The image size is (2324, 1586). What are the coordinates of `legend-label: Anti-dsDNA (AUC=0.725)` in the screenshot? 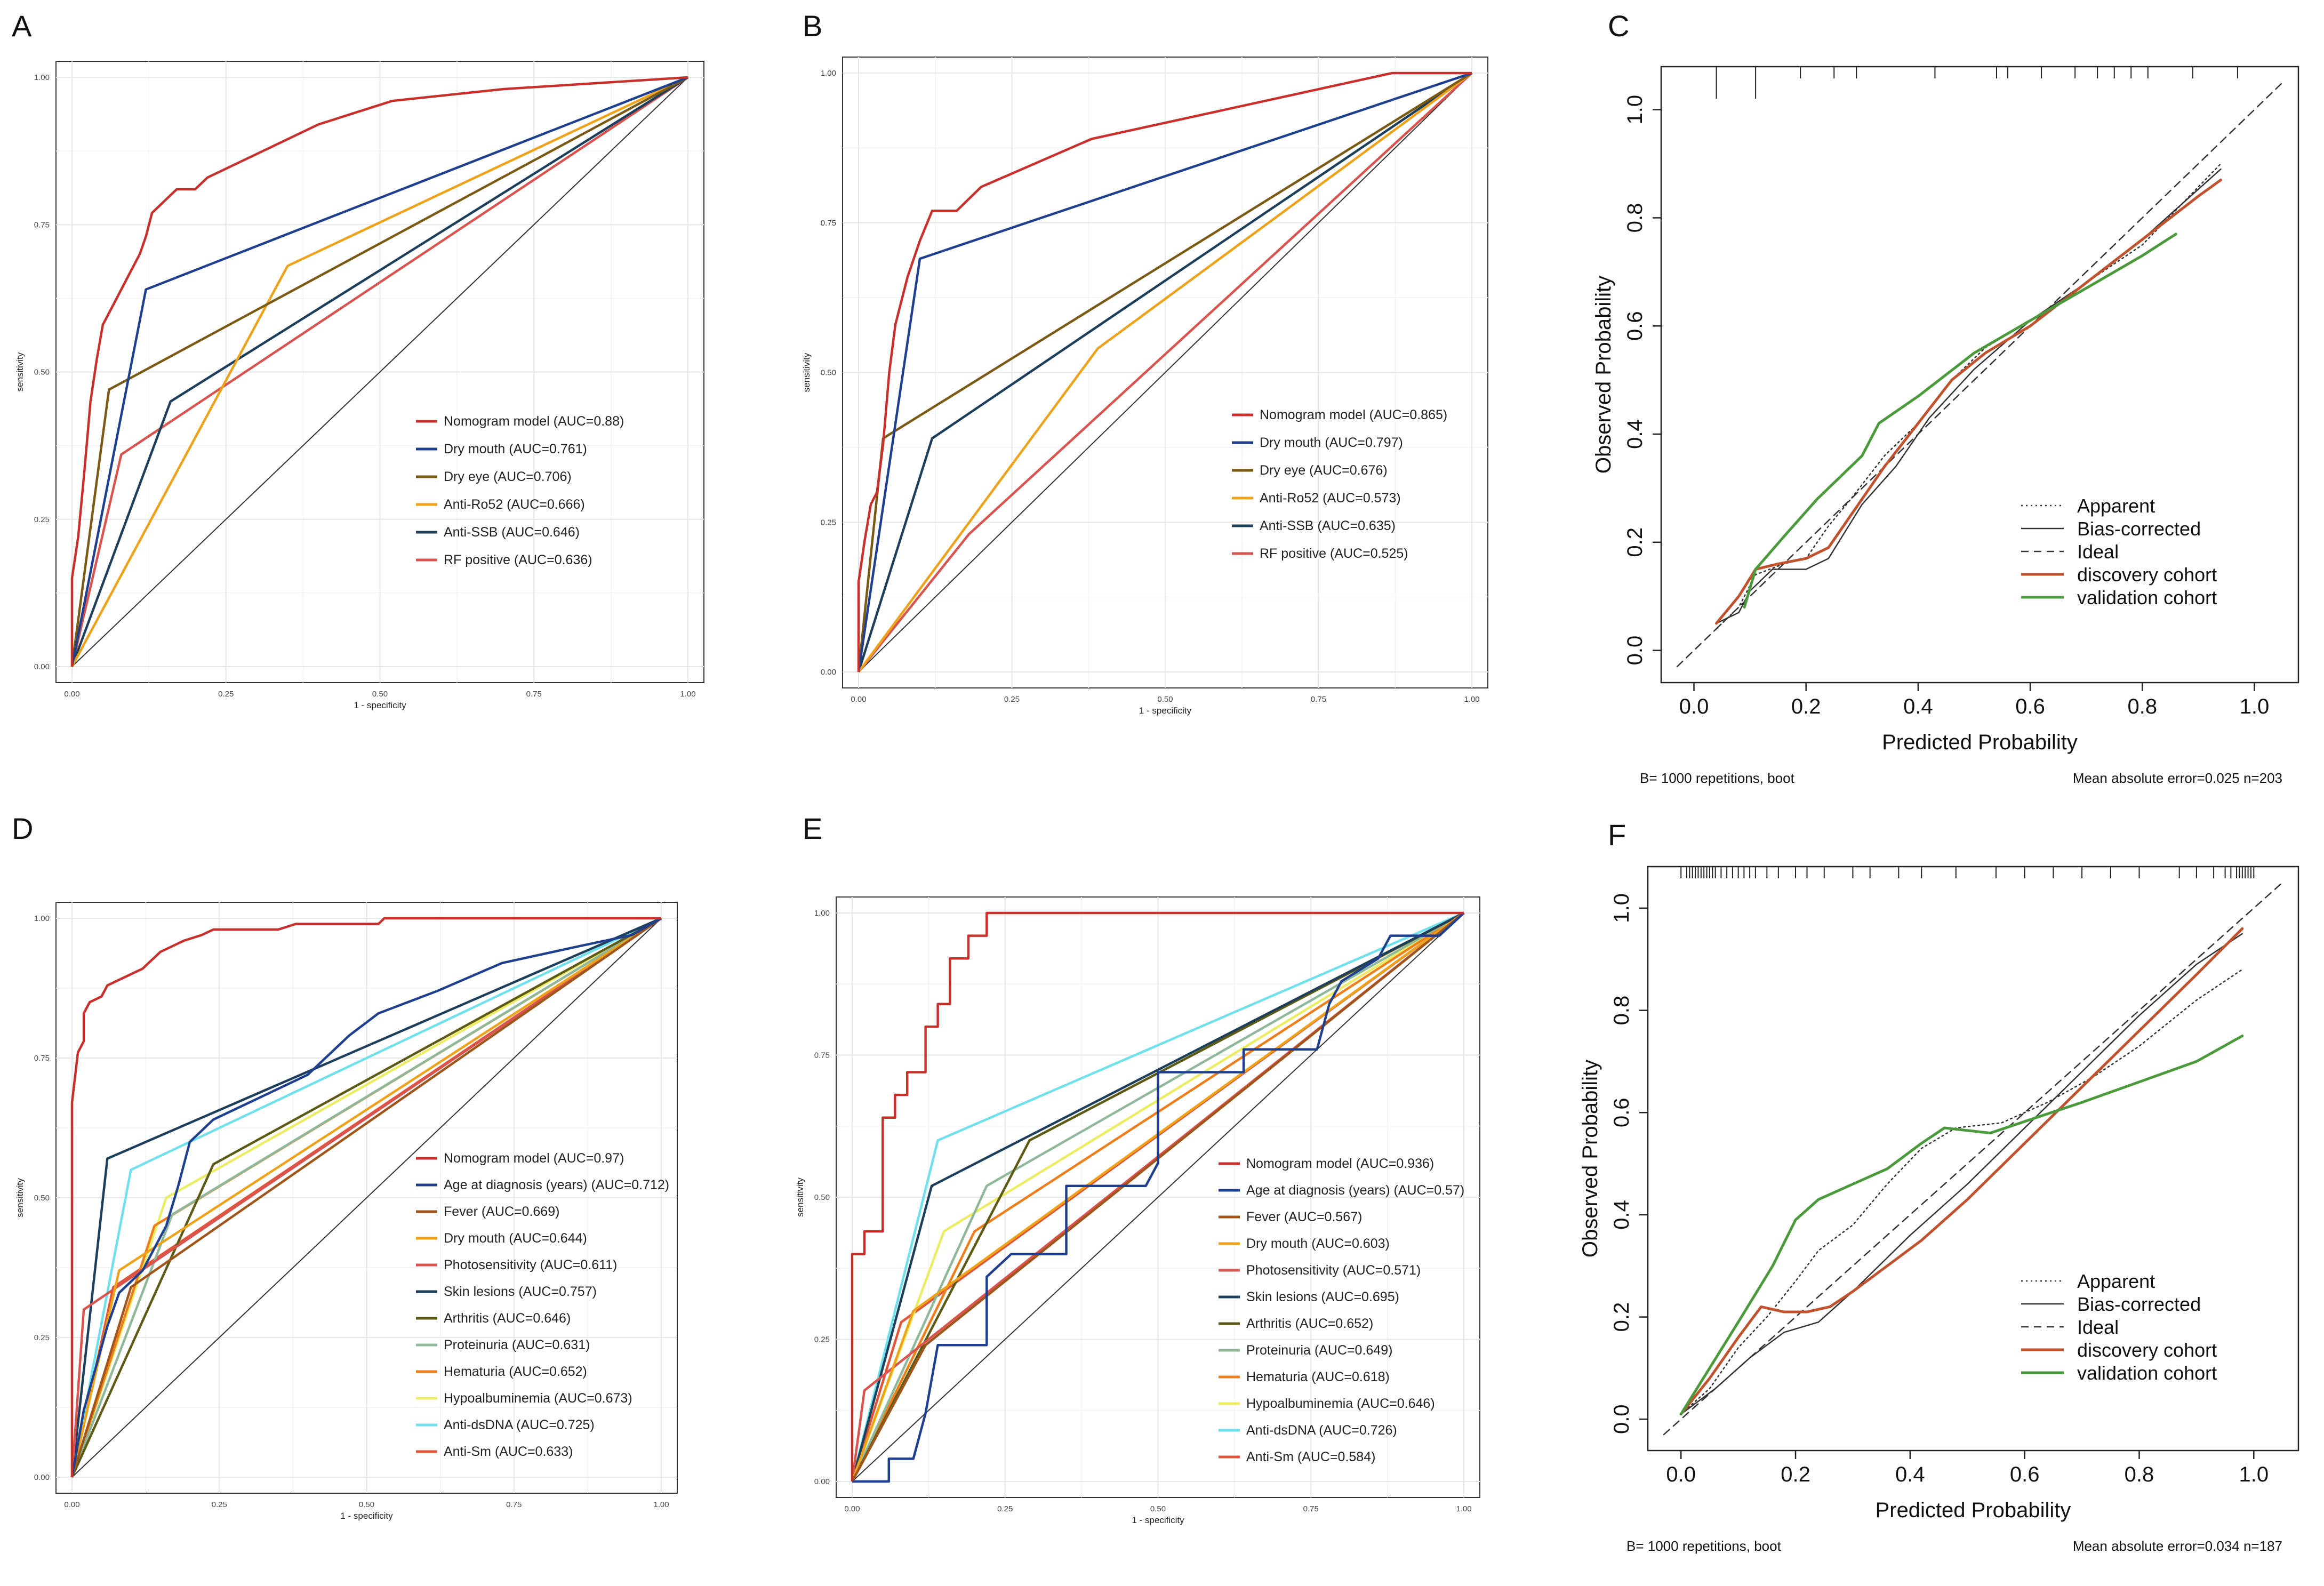 It's located at (519, 1424).